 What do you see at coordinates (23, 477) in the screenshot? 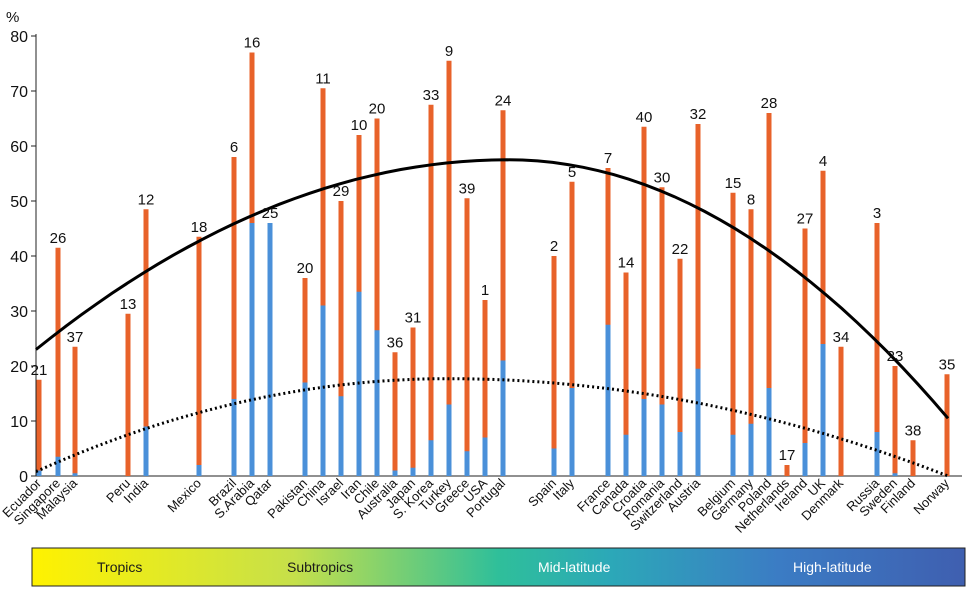
I see `y-tick-label: 0` at bounding box center [23, 477].